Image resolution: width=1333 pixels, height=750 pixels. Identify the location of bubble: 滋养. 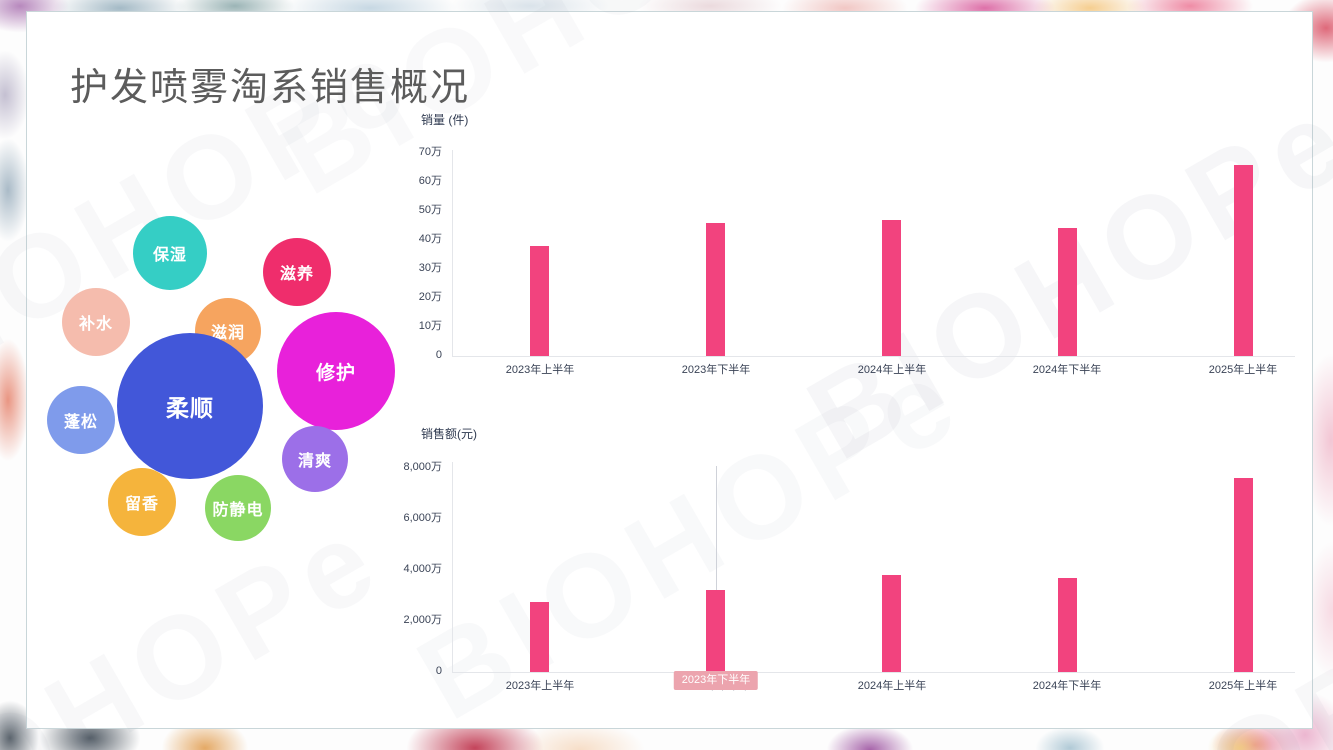
(297, 272).